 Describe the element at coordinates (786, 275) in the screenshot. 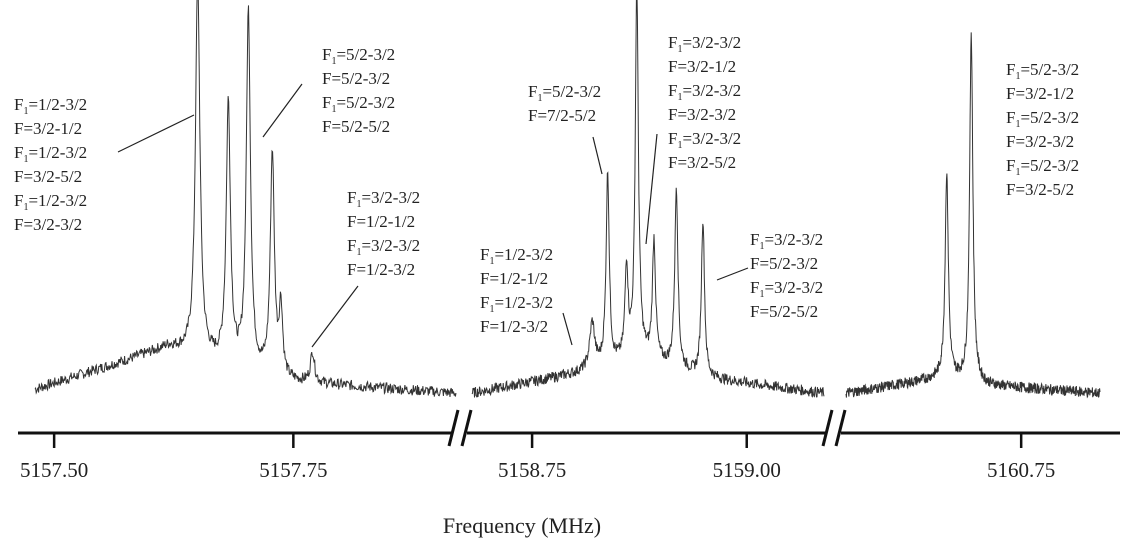

I see `annotation-block-7: F1=3/2-3/2 F=5/2-3/2 F1=3/2-3/2 F=5/2-5/2` at that location.